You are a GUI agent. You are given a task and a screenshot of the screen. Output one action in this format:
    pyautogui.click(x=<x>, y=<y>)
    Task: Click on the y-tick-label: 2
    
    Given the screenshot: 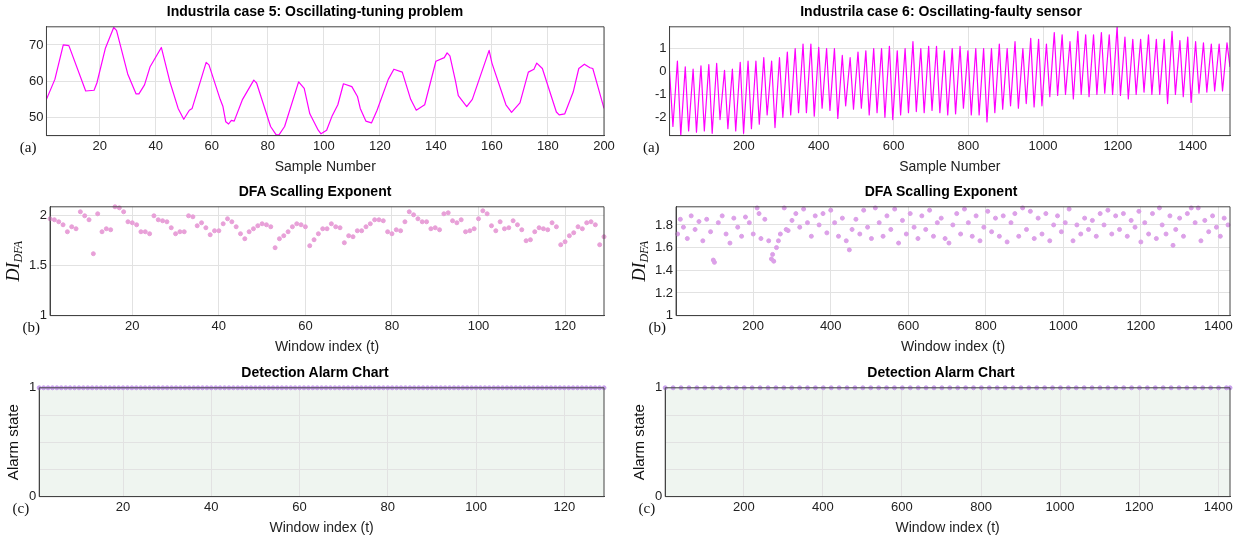 What is the action you would take?
    pyautogui.click(x=43, y=215)
    